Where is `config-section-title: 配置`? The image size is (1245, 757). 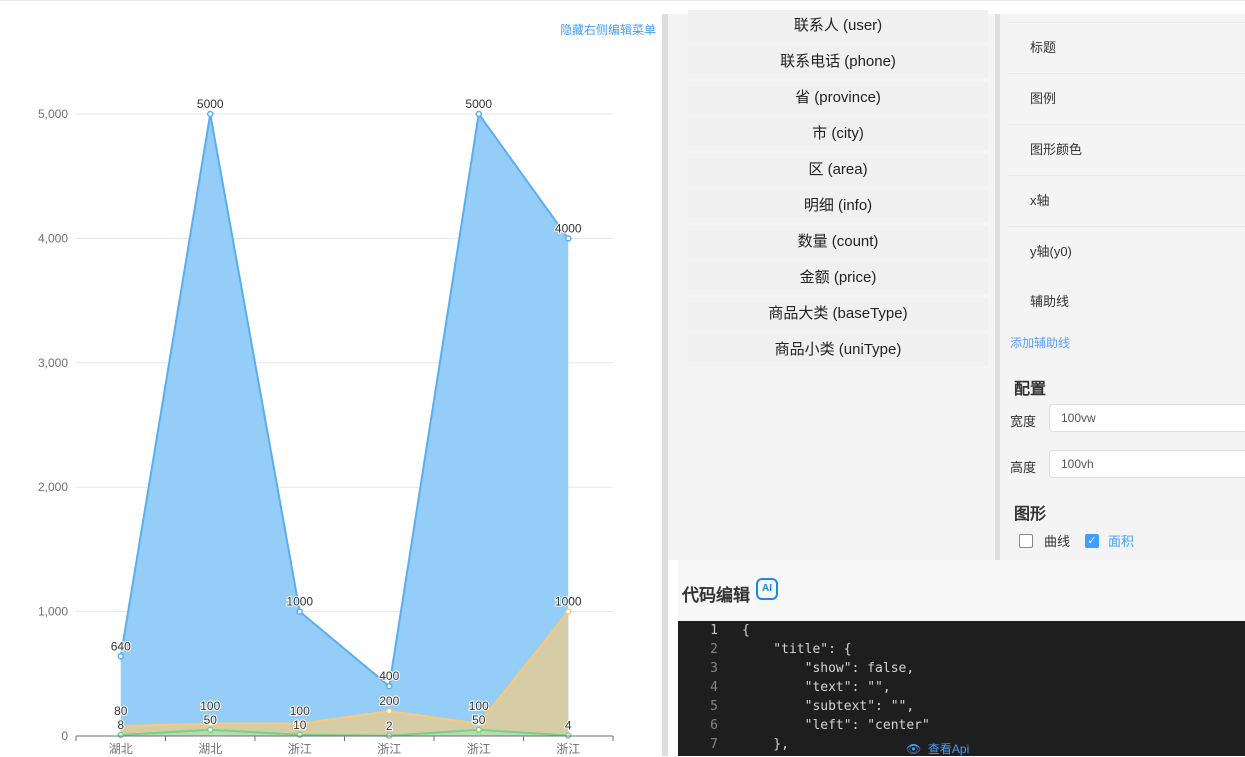
config-section-title: 配置 is located at coordinates (1030, 389).